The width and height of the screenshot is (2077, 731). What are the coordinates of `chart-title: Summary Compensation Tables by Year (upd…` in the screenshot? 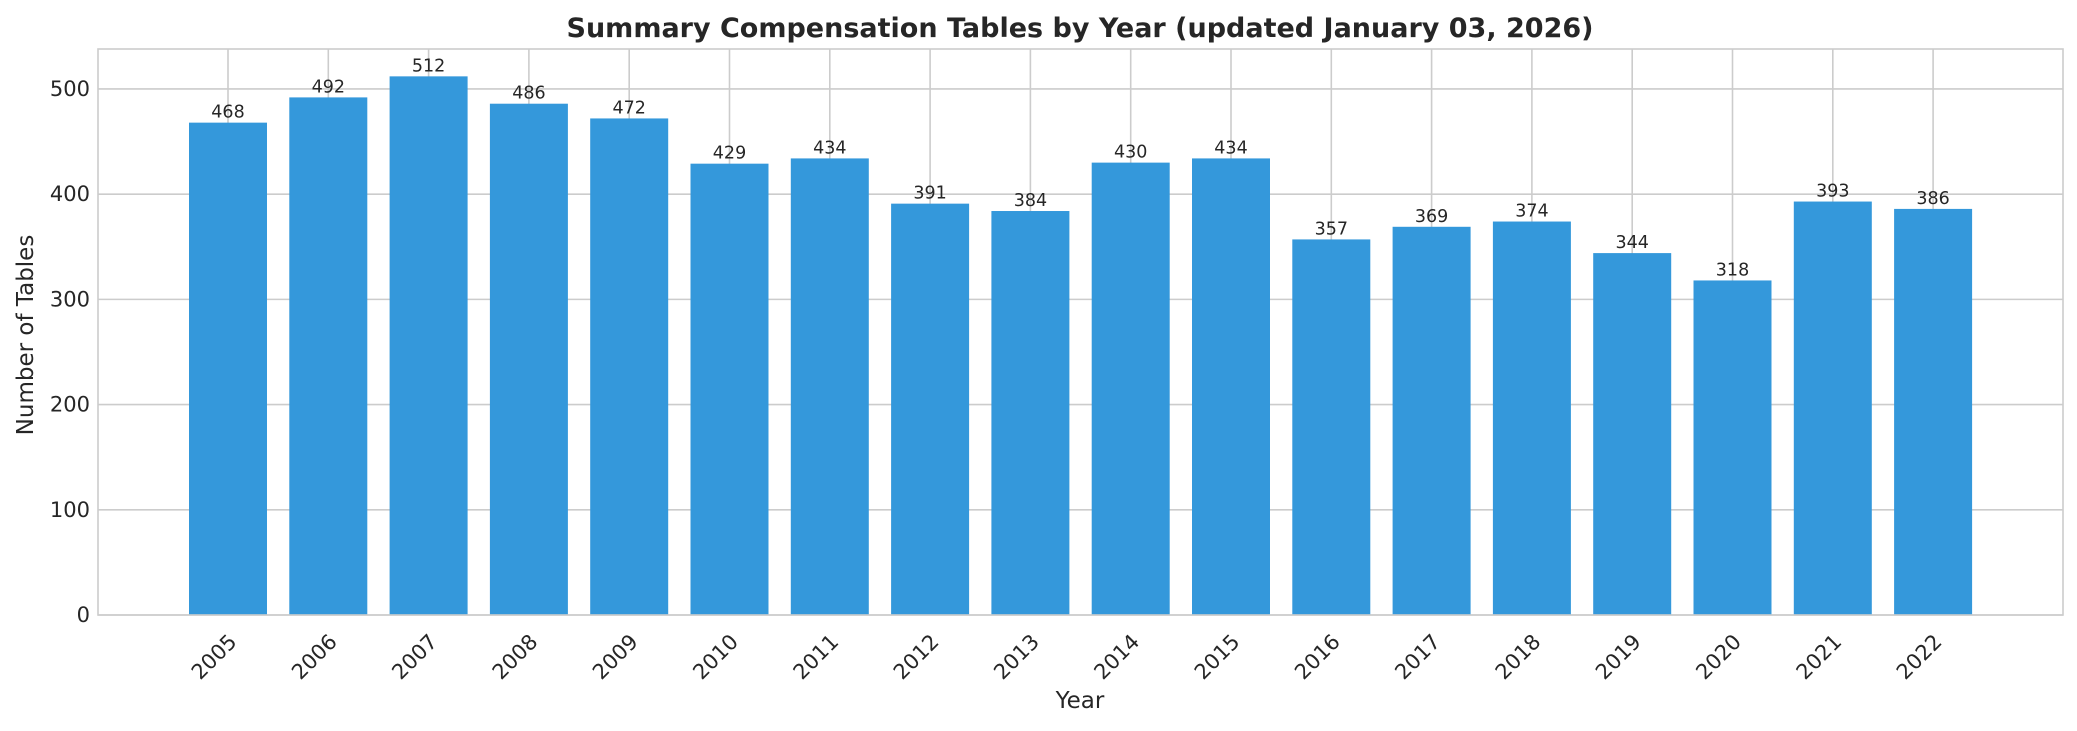 It's located at (1080, 28).